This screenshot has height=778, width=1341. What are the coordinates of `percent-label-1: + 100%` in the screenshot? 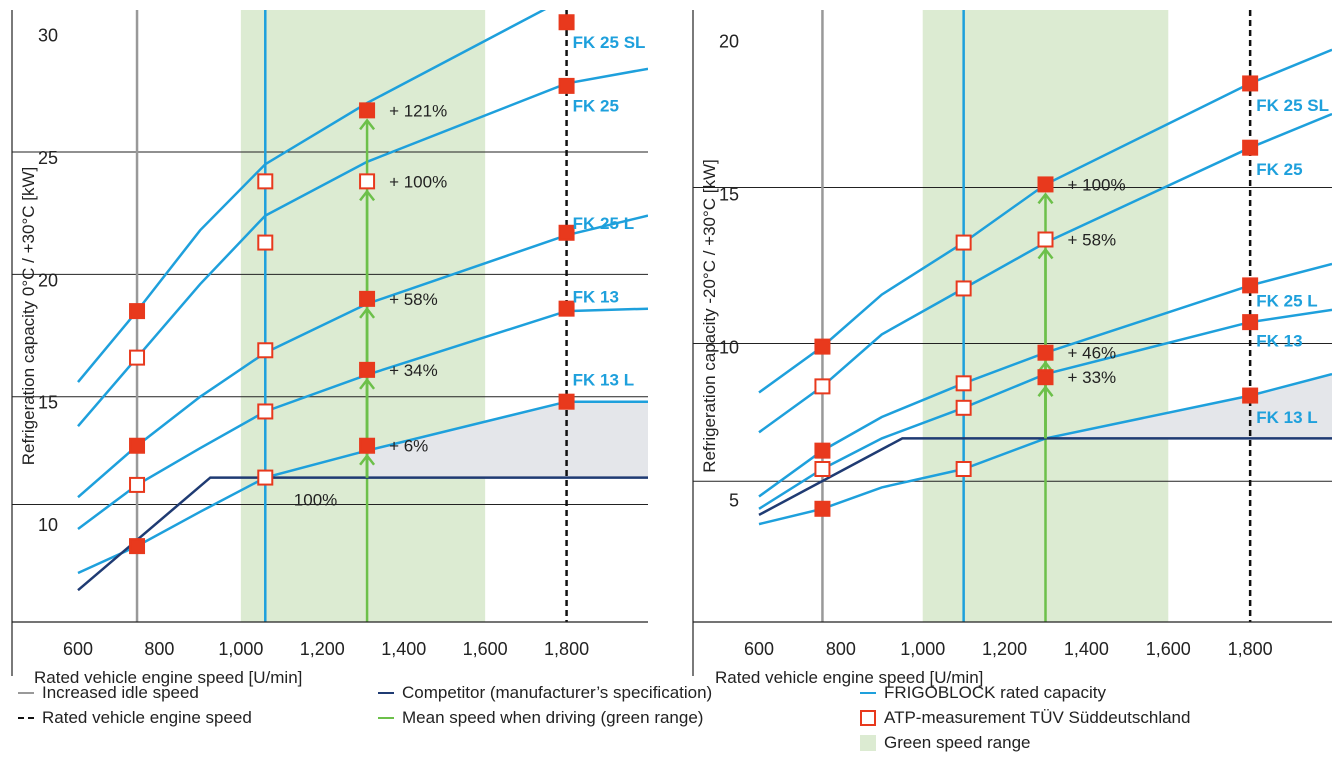 It's located at (418, 181).